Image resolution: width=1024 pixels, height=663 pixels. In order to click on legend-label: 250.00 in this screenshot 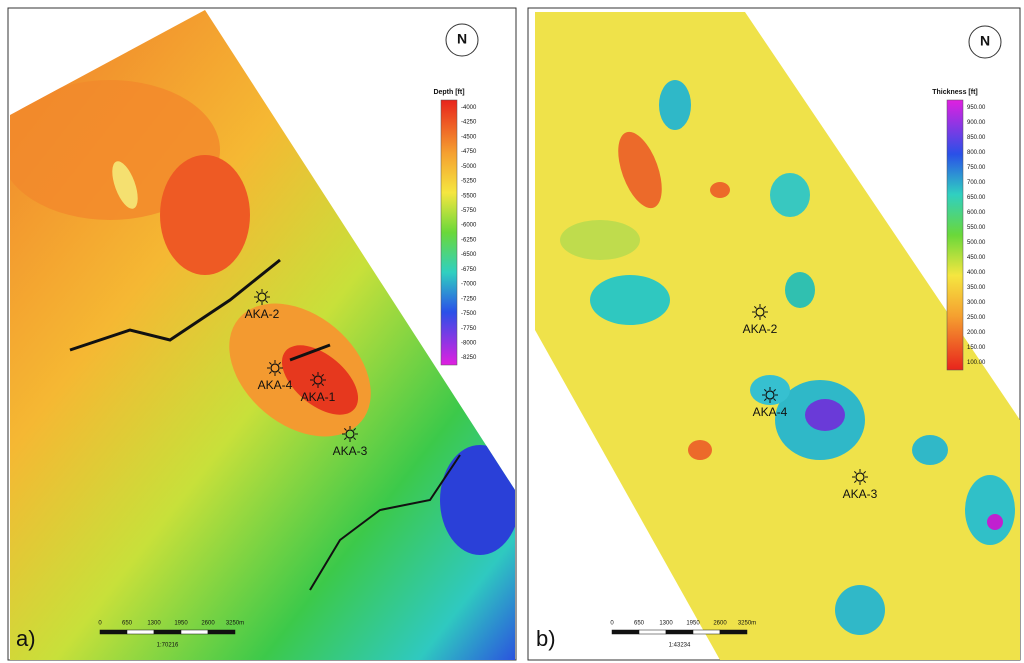, I will do `click(976, 318)`.